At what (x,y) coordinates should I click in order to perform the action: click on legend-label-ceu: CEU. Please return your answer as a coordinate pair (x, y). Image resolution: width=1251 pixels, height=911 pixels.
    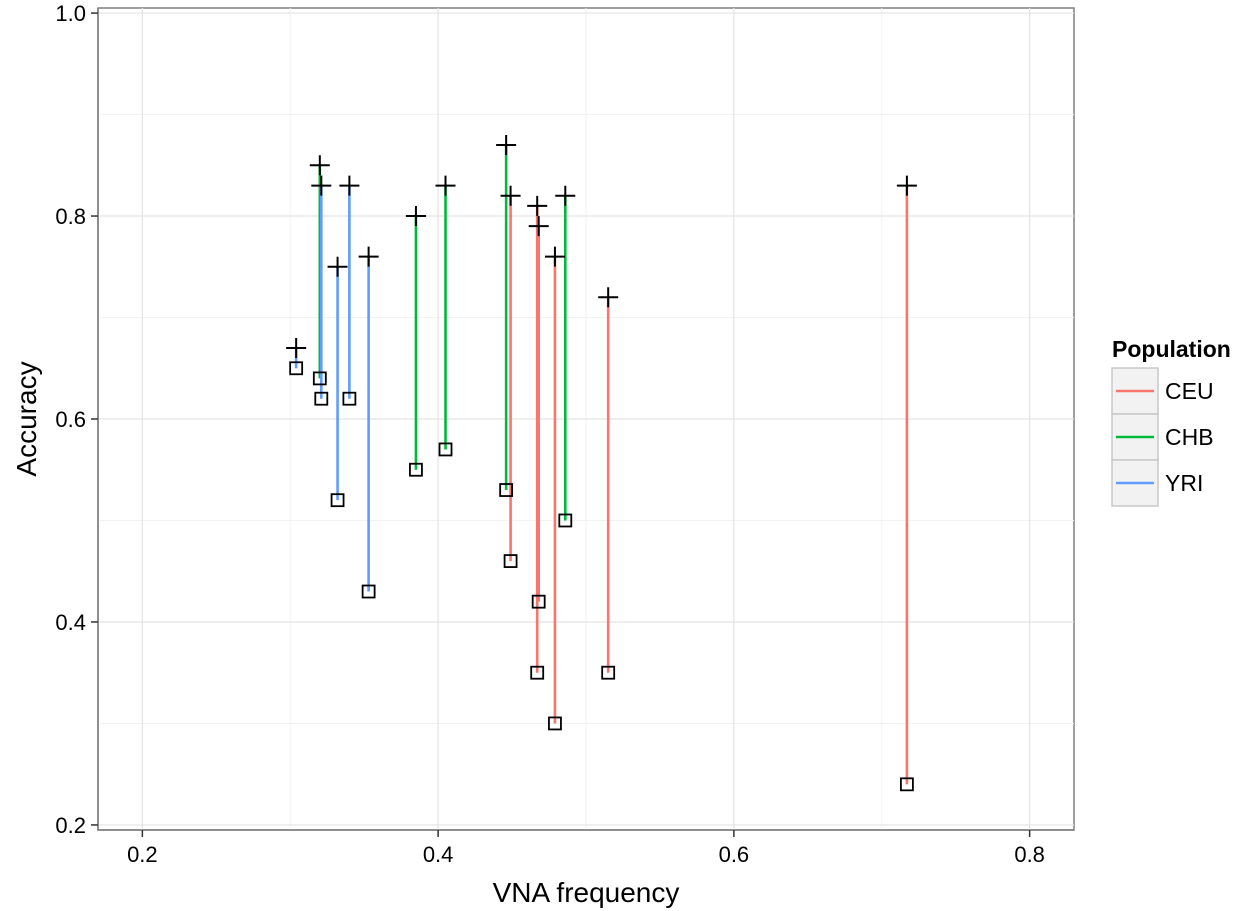
    Looking at the image, I should click on (1189, 391).